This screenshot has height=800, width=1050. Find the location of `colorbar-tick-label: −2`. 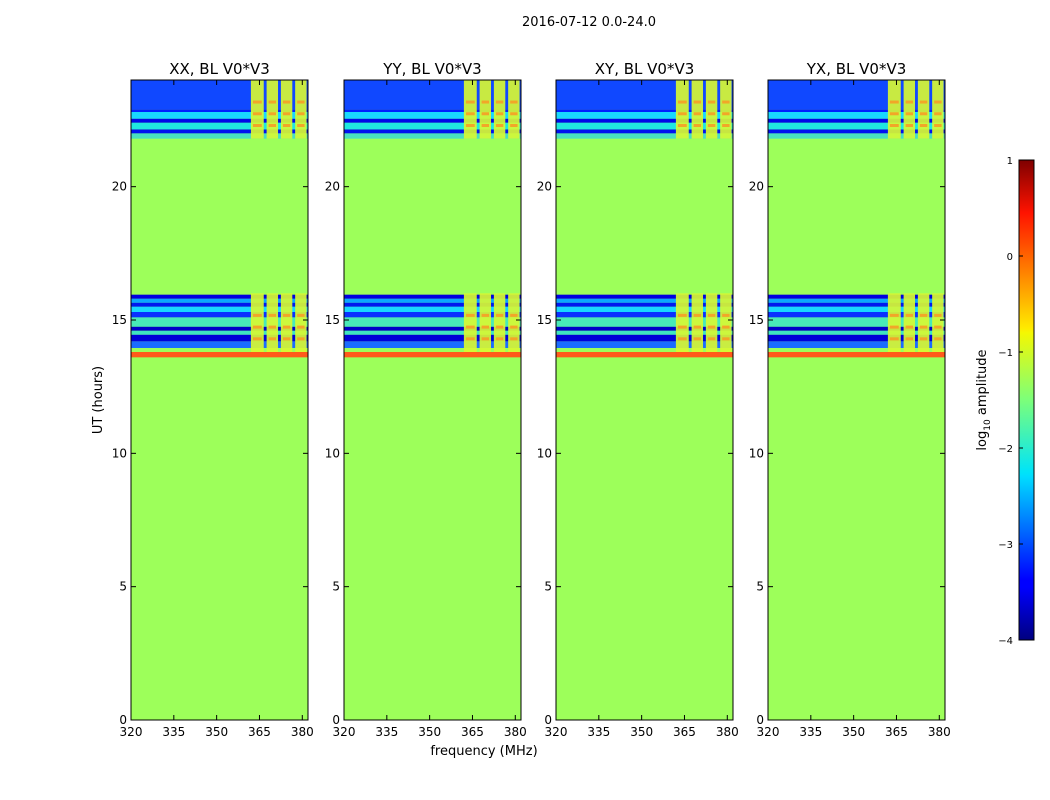

colorbar-tick-label: −2 is located at coordinates (1005, 449).